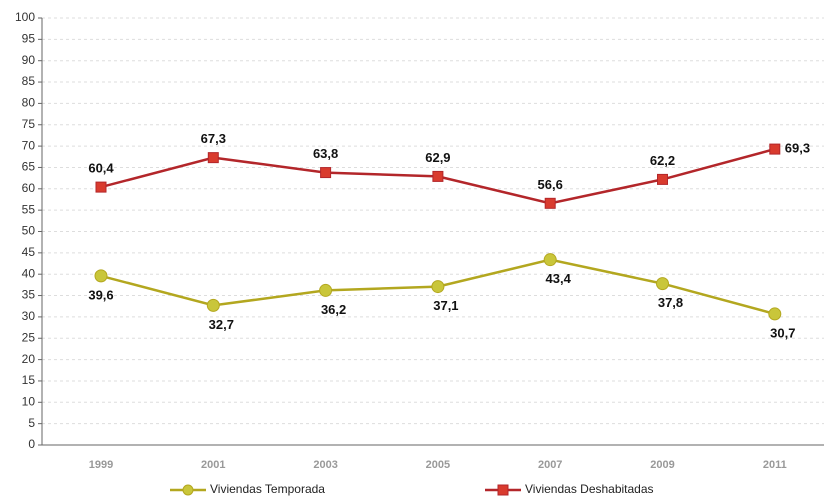 Image resolution: width=824 pixels, height=500 pixels. I want to click on series: 60,4 67,3 63,8 62,9 56,6 62,2 69,3, so click(449, 170).